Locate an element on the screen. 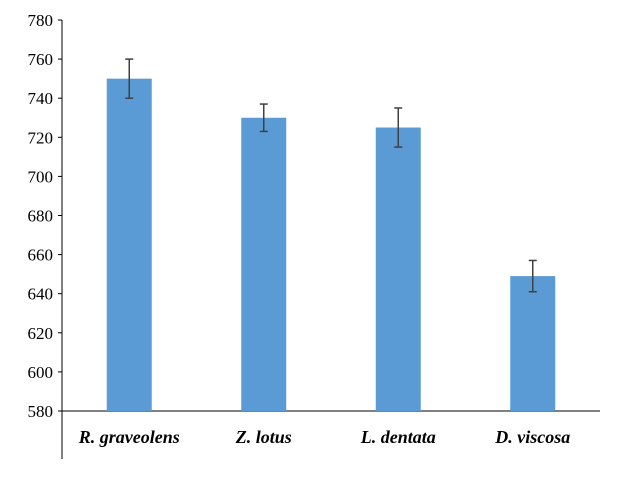 The height and width of the screenshot is (480, 640). category-label: D. viscosa is located at coordinates (532, 437).